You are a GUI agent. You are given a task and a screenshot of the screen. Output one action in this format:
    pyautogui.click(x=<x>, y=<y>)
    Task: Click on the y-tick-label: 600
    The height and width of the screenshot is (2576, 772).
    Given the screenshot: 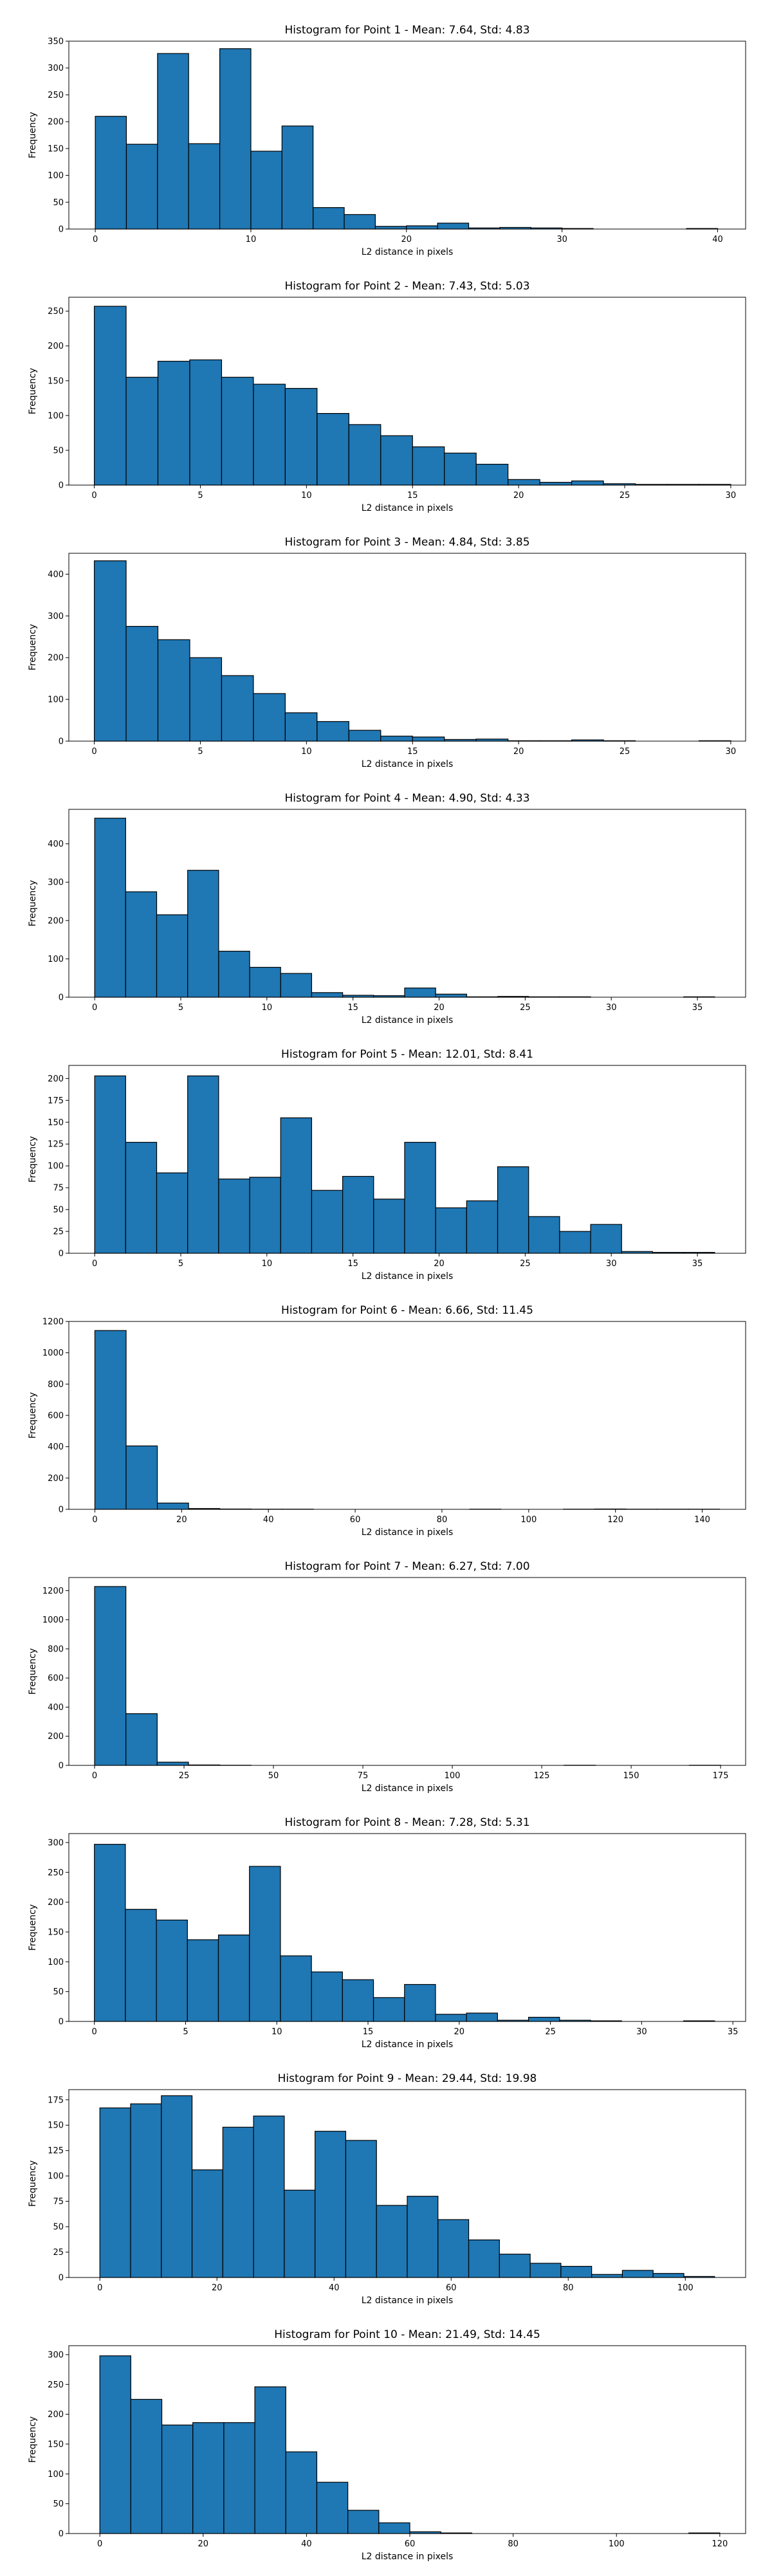 What is the action you would take?
    pyautogui.click(x=56, y=1416)
    